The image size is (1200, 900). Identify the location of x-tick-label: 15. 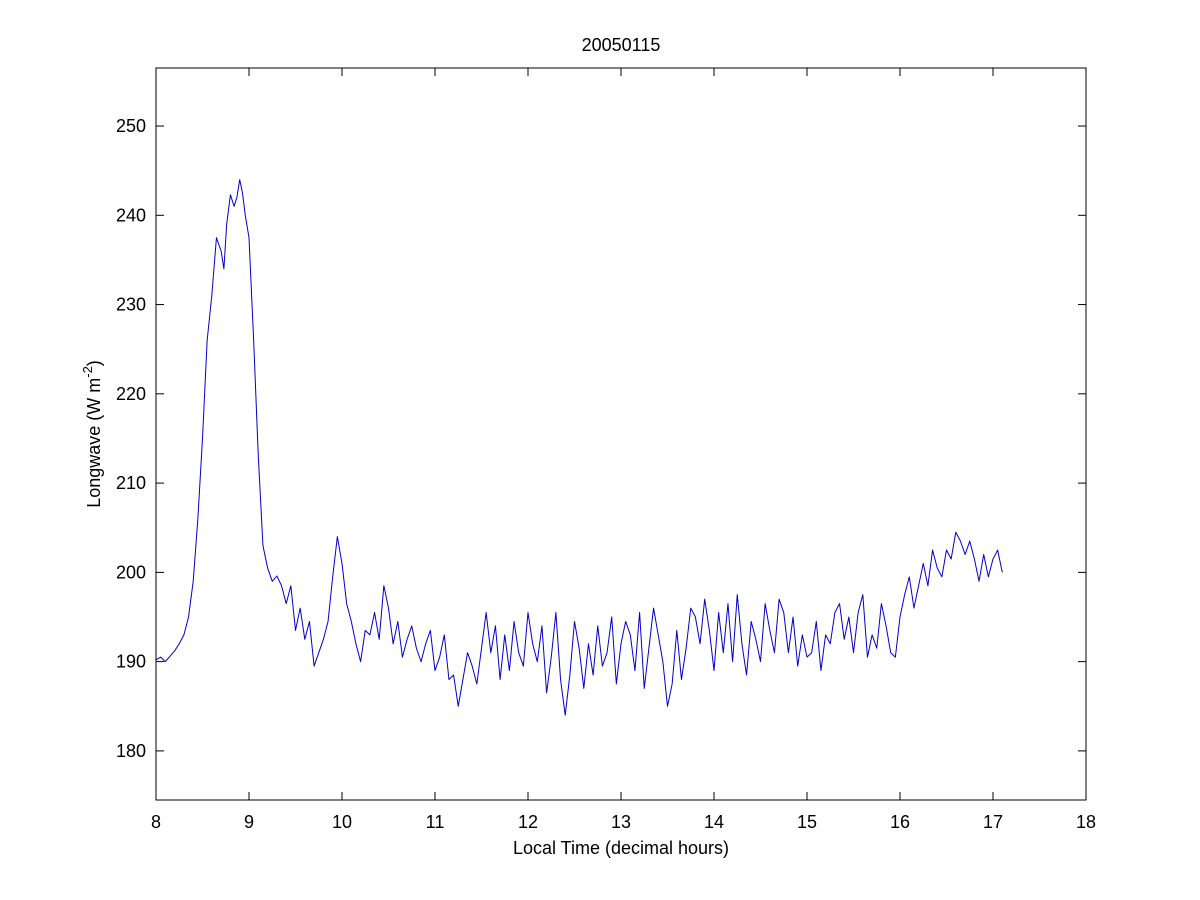
(807, 822).